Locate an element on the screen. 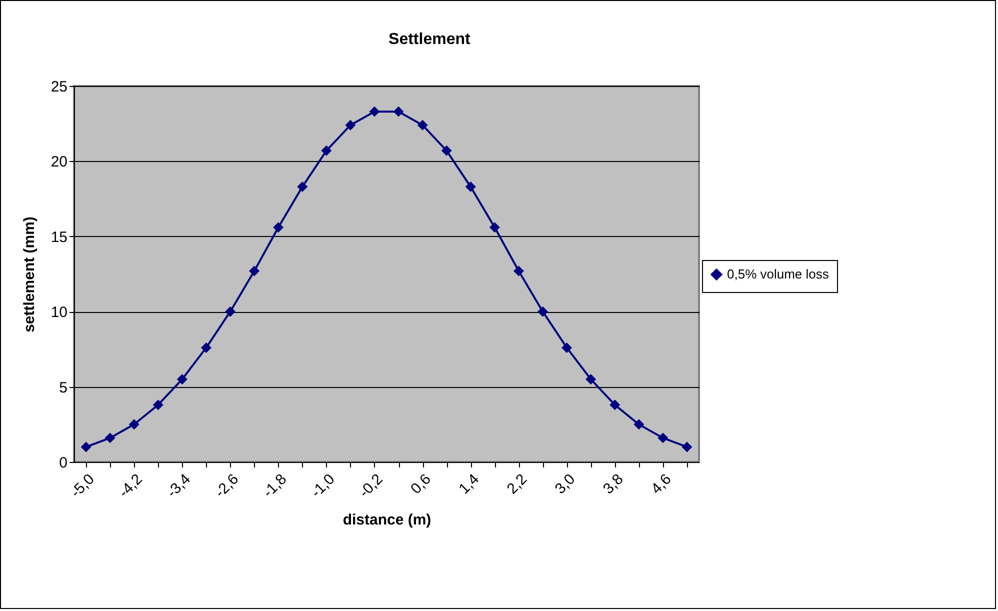 This screenshot has height=611, width=998. x-tick-label: 1,4 is located at coordinates (469, 484).